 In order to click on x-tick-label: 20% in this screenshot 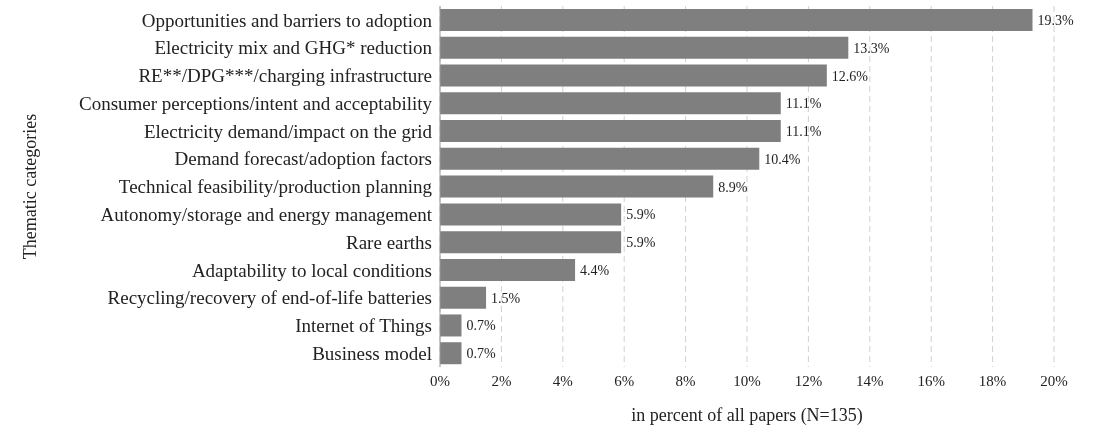, I will do `click(1054, 380)`.